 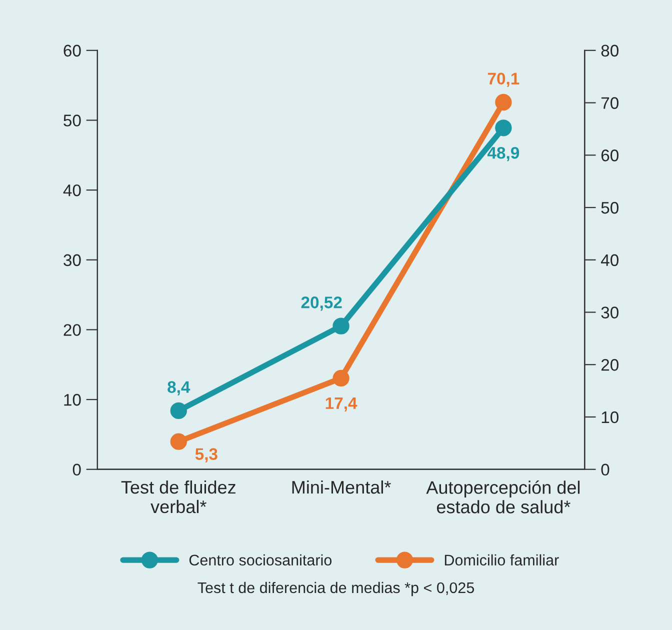 What do you see at coordinates (342, 404) in the screenshot?
I see `data-label: 17,4` at bounding box center [342, 404].